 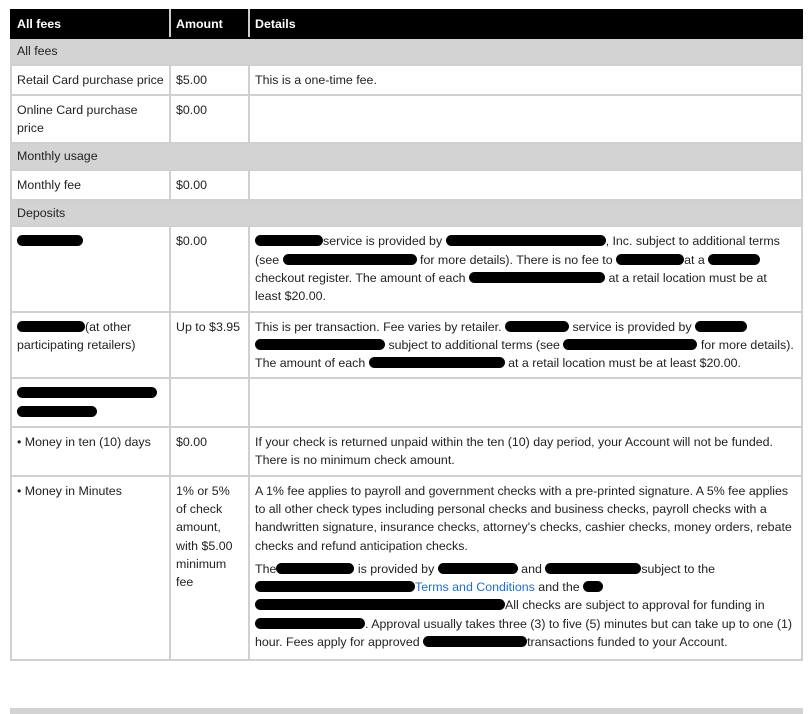 What do you see at coordinates (406, 213) in the screenshot?
I see `section-deposits: Deposits` at bounding box center [406, 213].